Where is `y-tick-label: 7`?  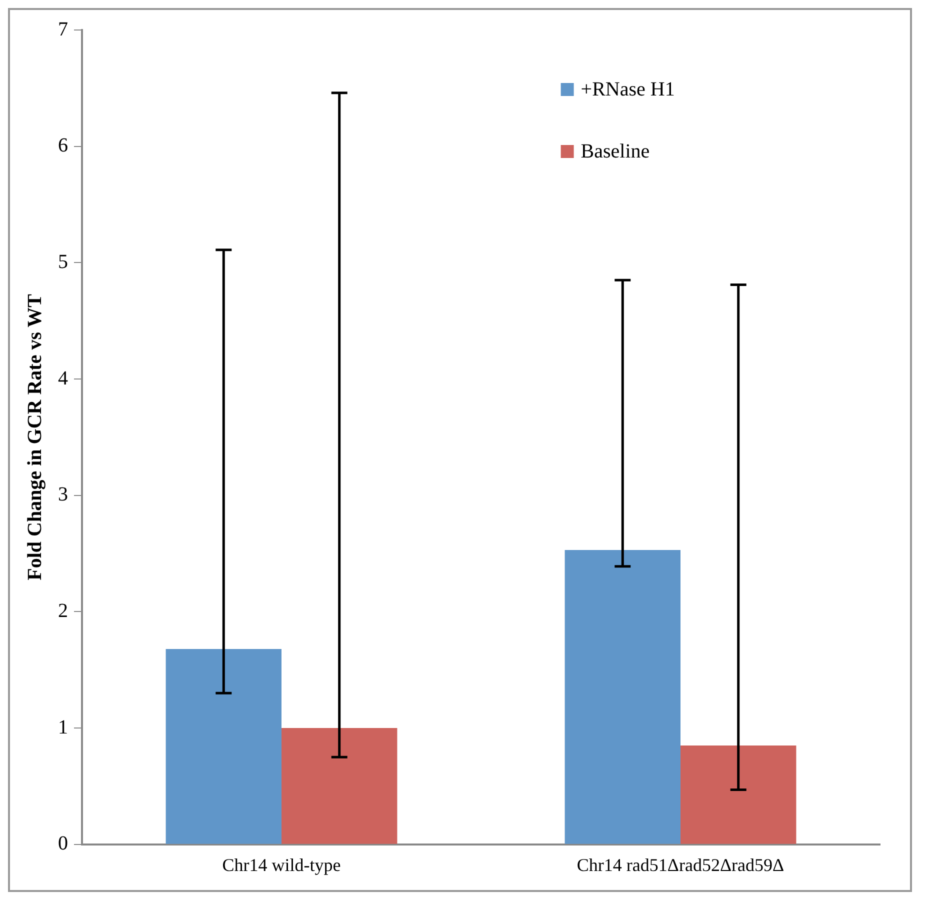 y-tick-label: 7 is located at coordinates (63, 29).